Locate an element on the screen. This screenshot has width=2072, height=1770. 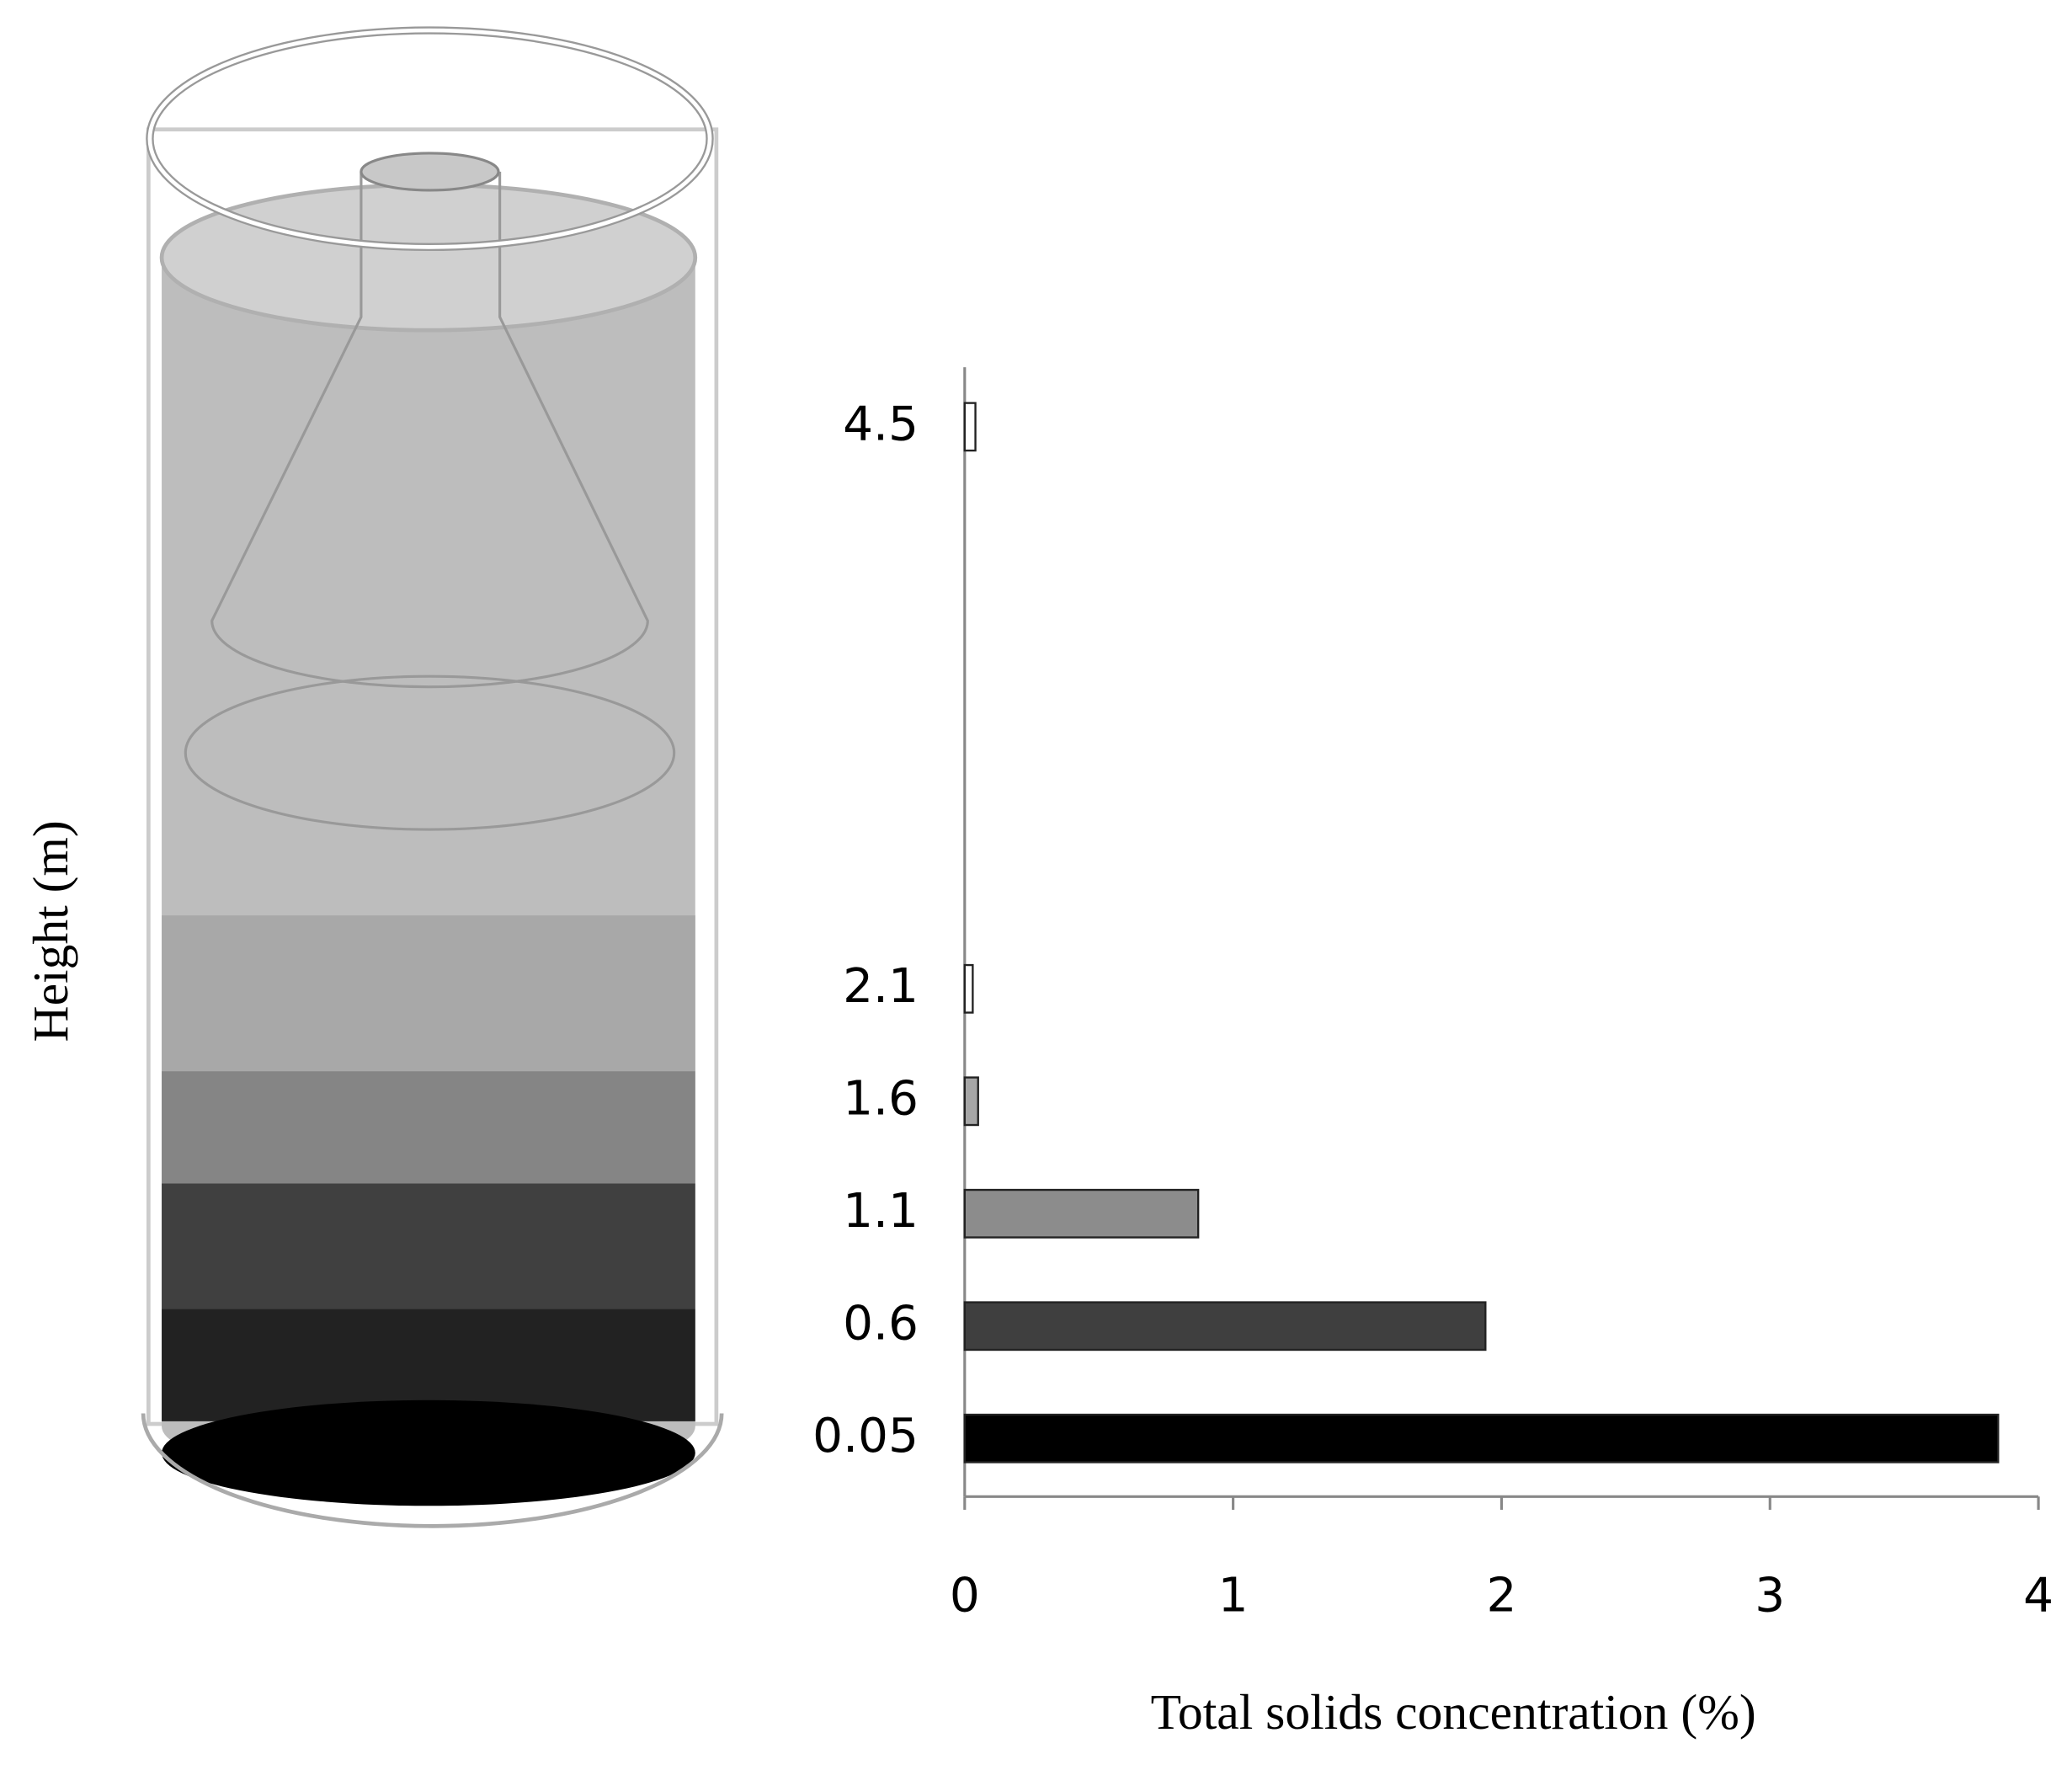
ring is located at coordinates (430, 752).